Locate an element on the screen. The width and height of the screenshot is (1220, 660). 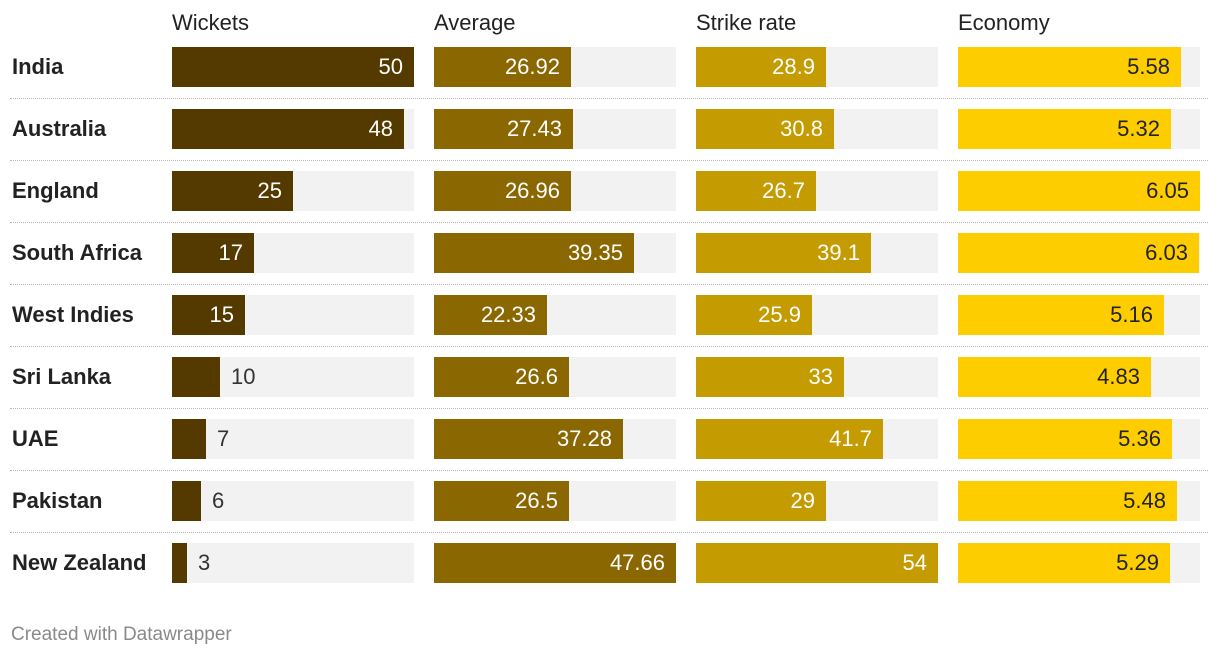
bar-track: 5.48 is located at coordinates (1079, 501).